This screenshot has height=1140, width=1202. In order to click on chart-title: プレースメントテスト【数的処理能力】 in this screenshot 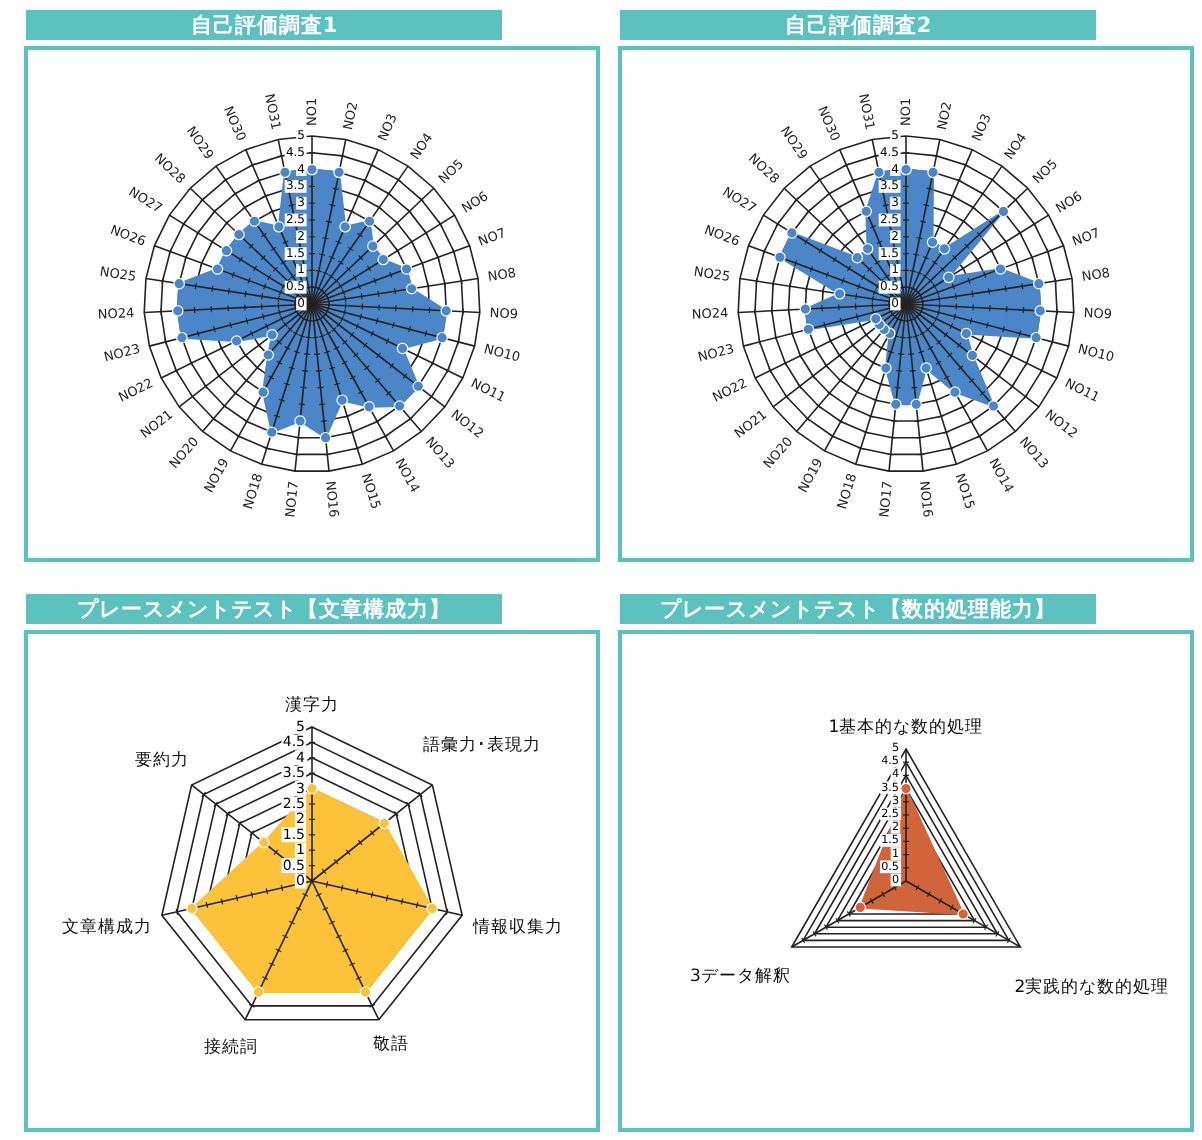, I will do `click(858, 609)`.